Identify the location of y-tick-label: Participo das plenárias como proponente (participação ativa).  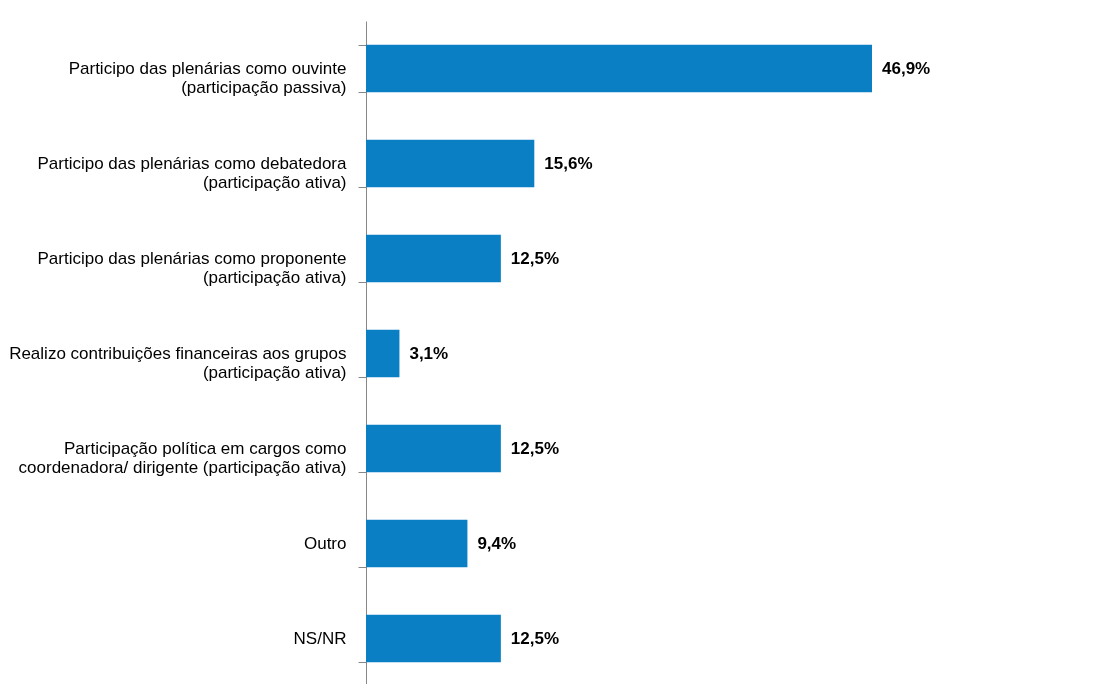
(192, 268).